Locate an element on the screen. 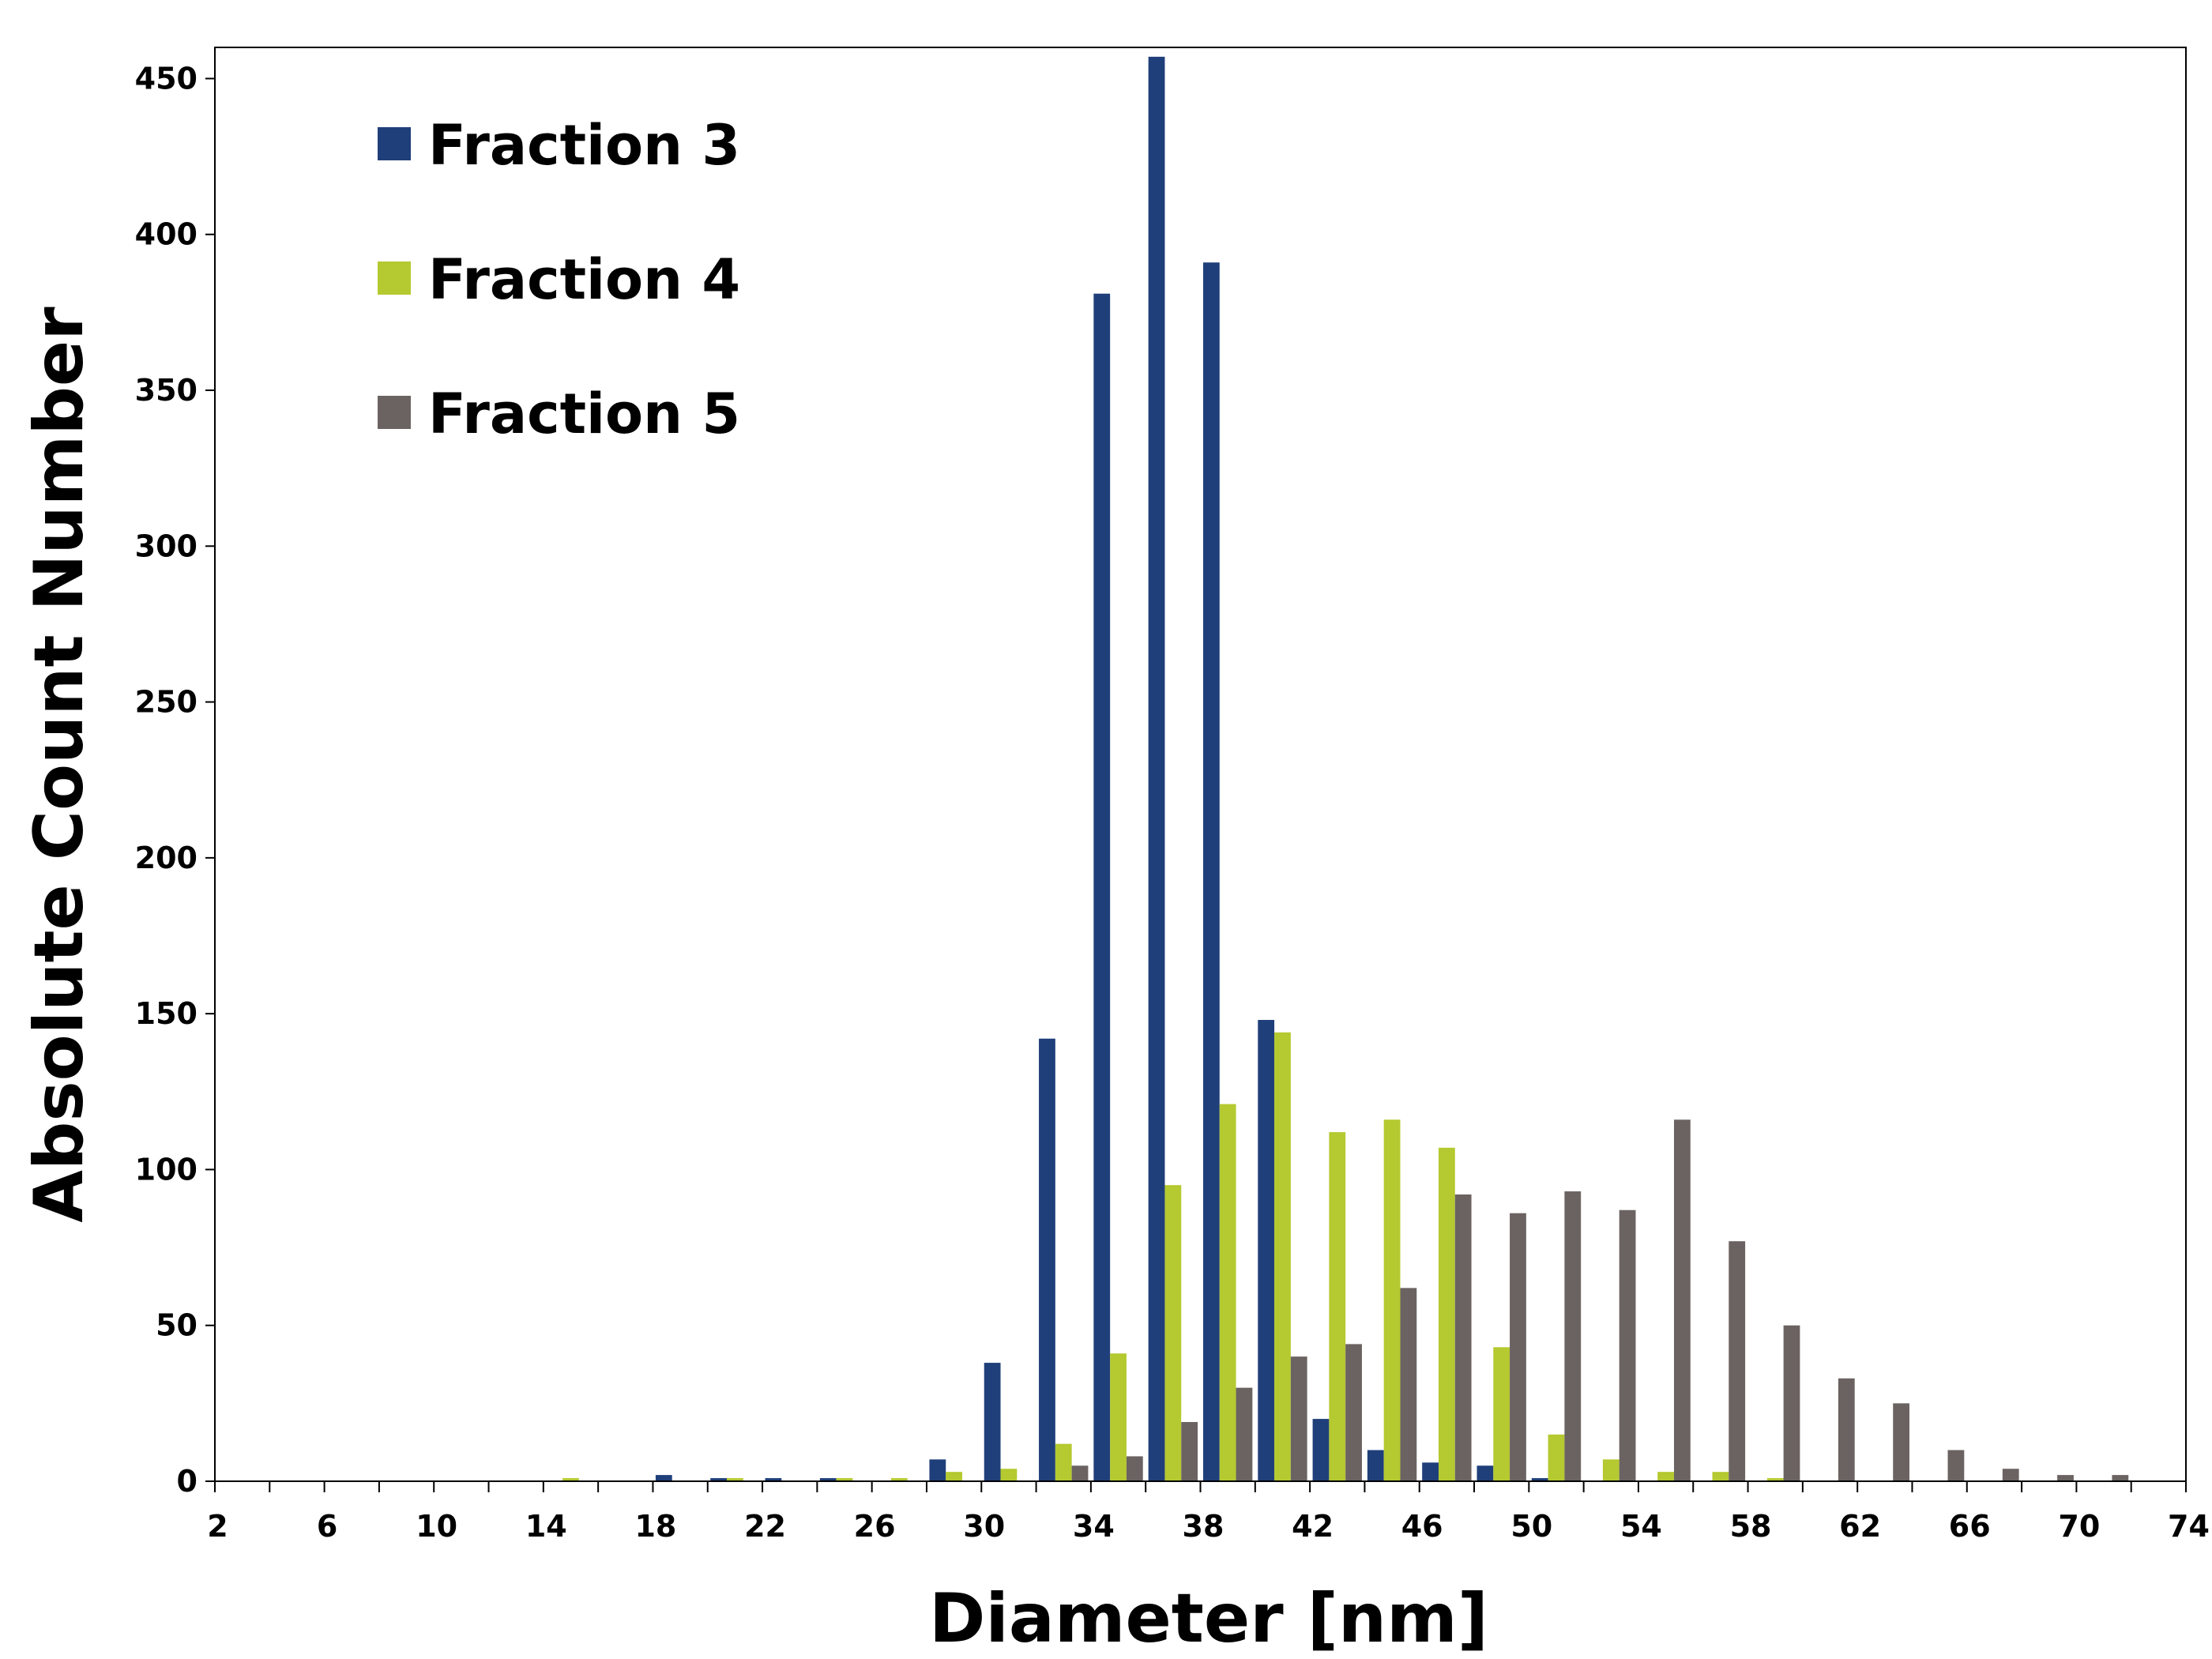 The width and height of the screenshot is (2212, 1659). y-tick-label: 0 is located at coordinates (187, 1482).